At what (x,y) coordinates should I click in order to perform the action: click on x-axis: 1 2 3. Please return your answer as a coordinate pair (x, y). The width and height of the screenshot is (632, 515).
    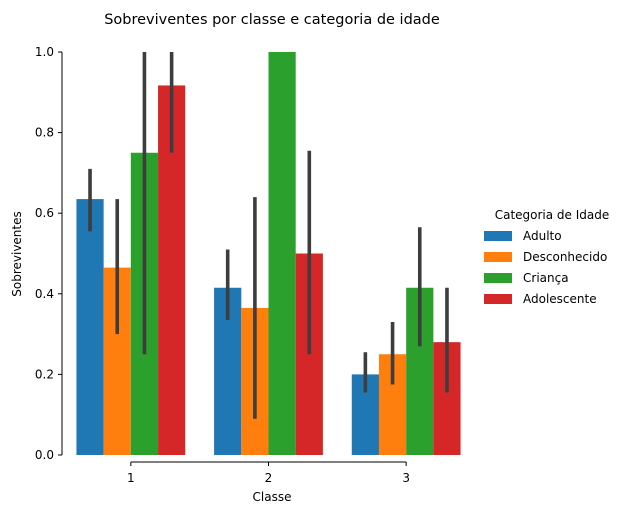
    Looking at the image, I should click on (268, 473).